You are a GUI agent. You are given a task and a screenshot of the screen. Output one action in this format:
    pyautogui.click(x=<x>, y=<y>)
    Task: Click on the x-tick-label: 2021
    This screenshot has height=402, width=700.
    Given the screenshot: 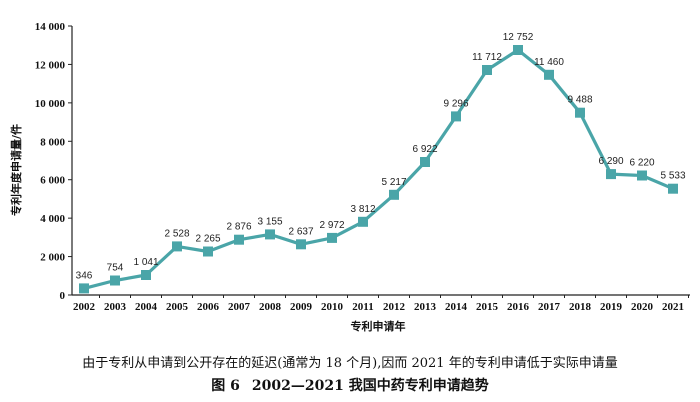 What is the action you would take?
    pyautogui.click(x=673, y=307)
    